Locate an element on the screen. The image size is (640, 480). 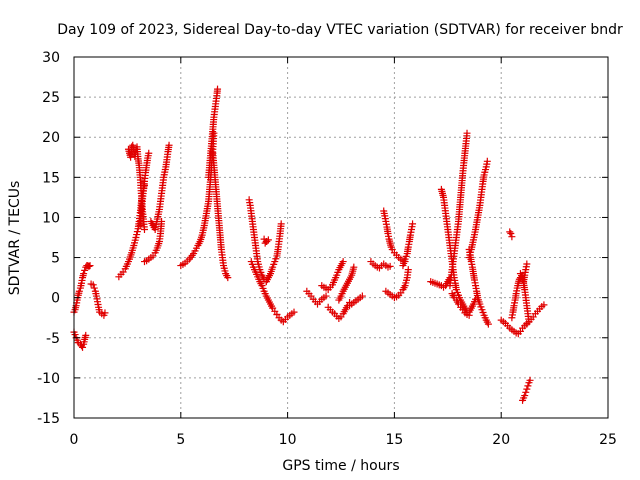
x-tick-label: 15 is located at coordinates (394, 440).